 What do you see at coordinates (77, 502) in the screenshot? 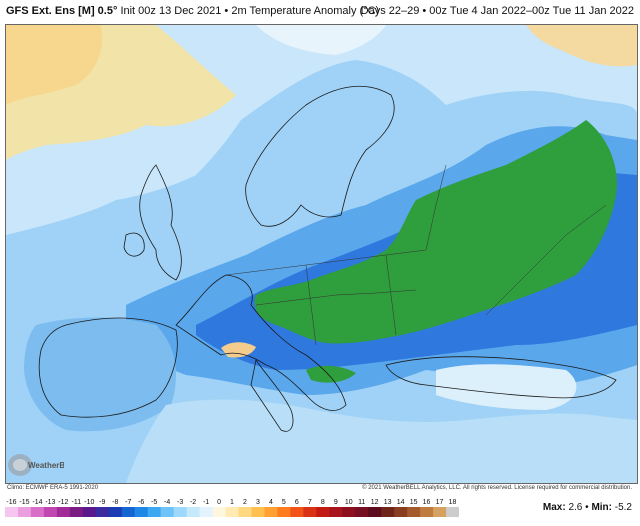
I see `colorbar-label: -11` at bounding box center [77, 502].